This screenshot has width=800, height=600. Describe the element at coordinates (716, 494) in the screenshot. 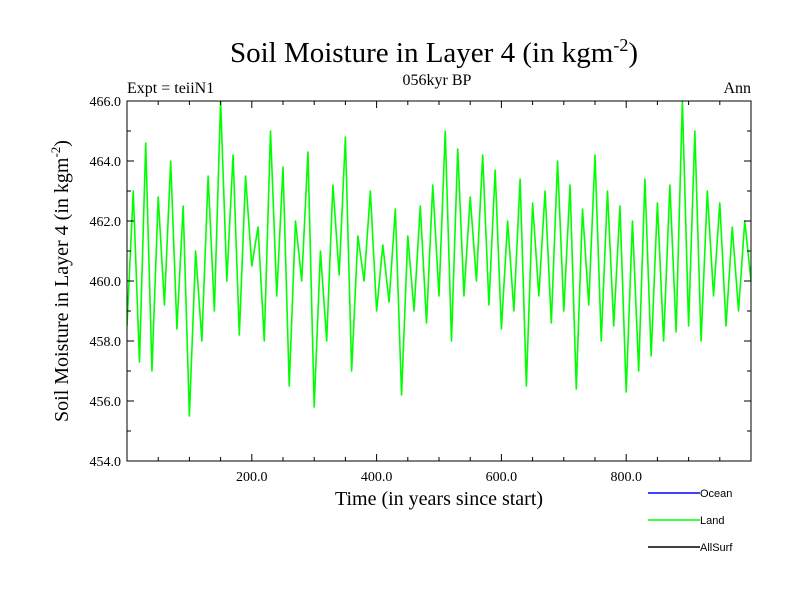

I see `legend-label-ocean: Ocean` at that location.